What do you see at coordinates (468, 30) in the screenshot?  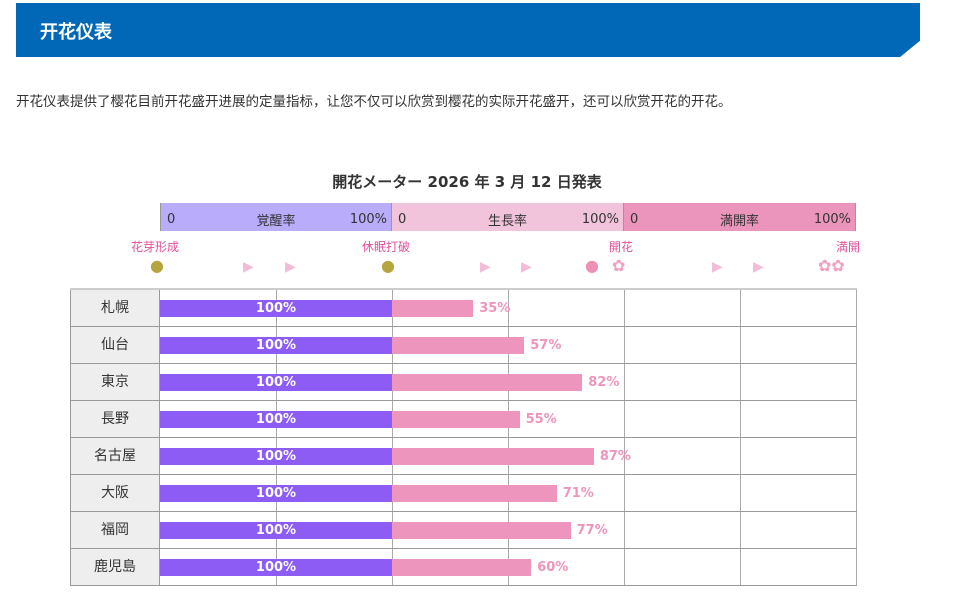 I see `page-header: 开花仪表` at bounding box center [468, 30].